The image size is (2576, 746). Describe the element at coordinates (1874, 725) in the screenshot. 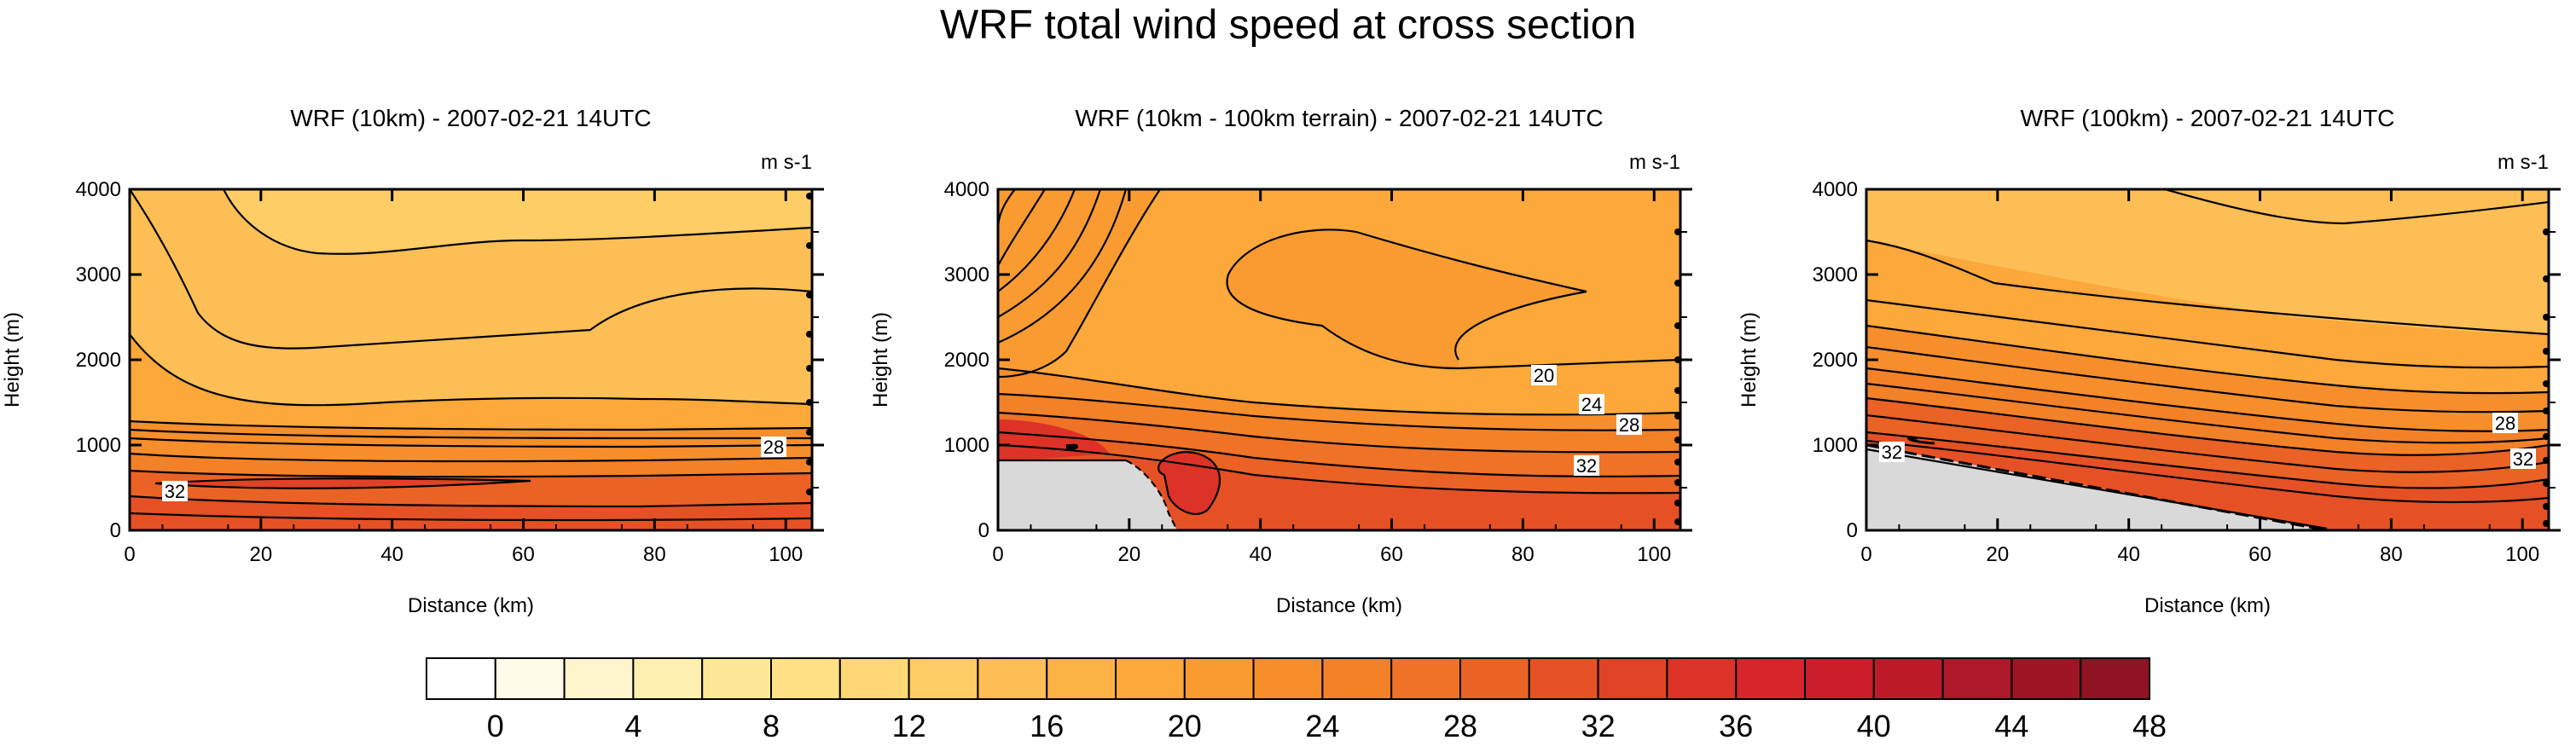

I see `colorbar-tick-label: 40` at that location.